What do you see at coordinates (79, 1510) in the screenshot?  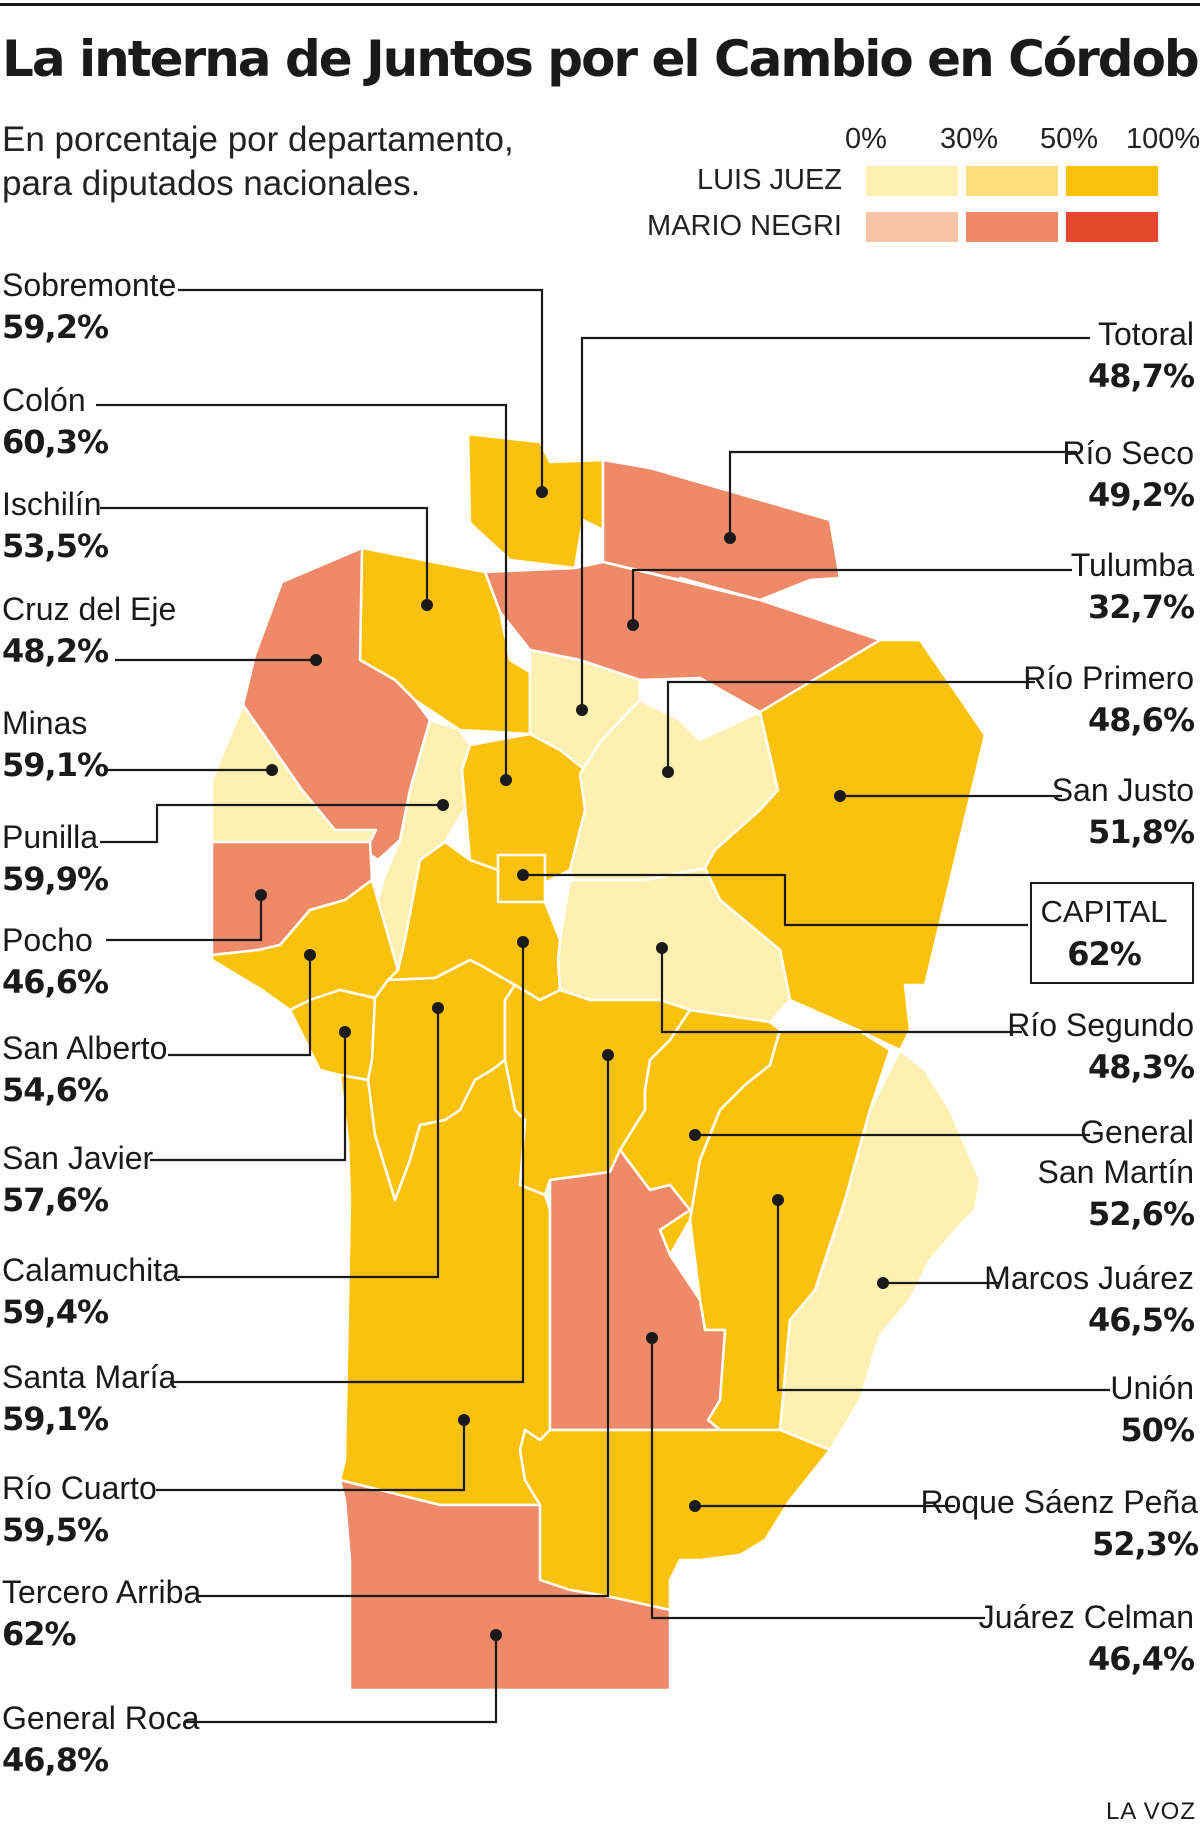 I see `label-rio-cuarto: Río Cuarto 59,5%` at bounding box center [79, 1510].